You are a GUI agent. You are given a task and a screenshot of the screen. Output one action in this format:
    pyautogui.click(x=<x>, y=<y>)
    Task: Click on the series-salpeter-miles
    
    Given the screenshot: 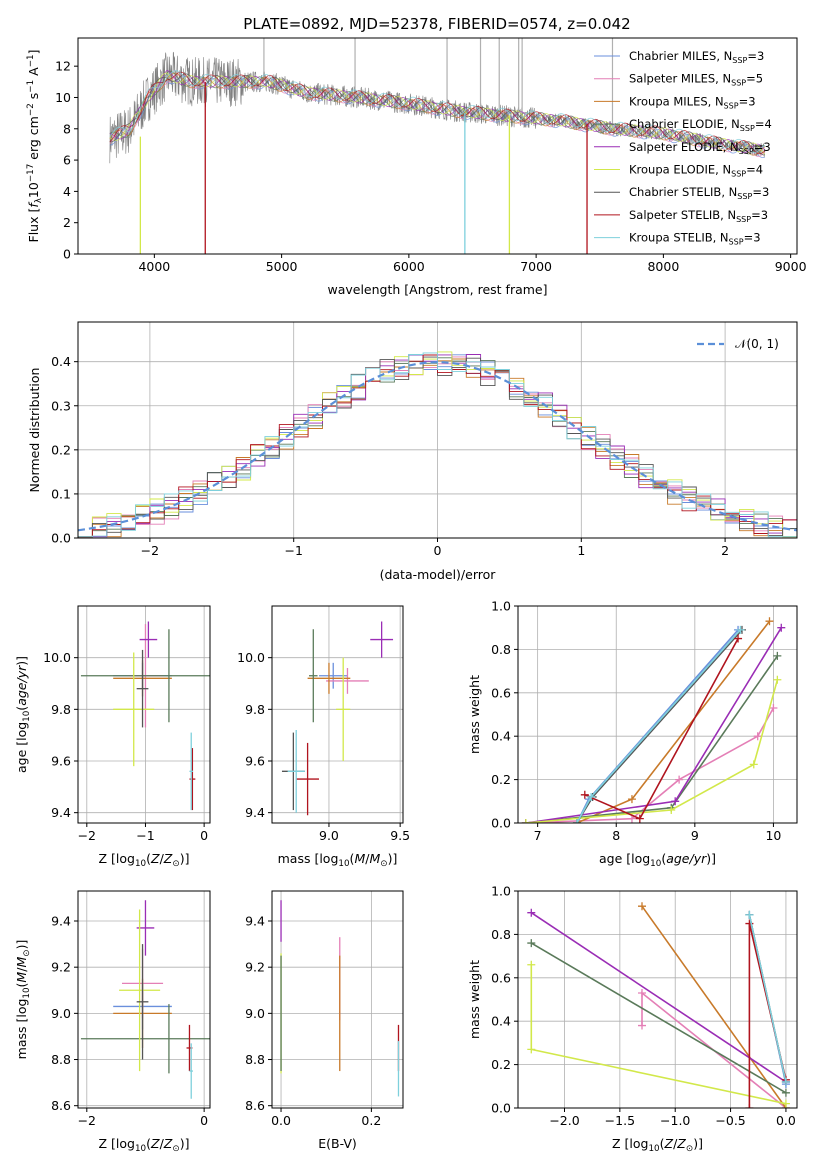 What is the action you would take?
    pyautogui.click(x=649, y=763)
    